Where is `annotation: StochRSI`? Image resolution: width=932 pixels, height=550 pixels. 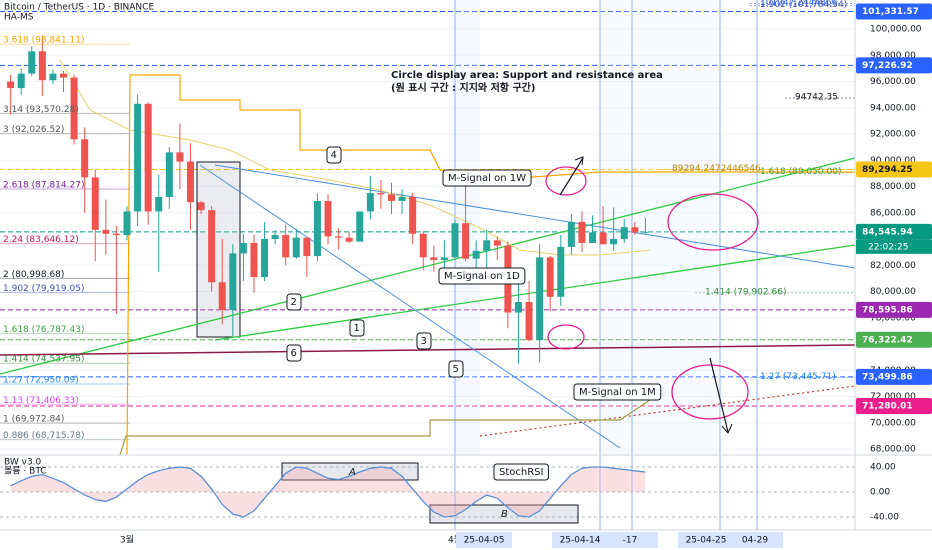 annotation: StochRSI is located at coordinates (521, 472).